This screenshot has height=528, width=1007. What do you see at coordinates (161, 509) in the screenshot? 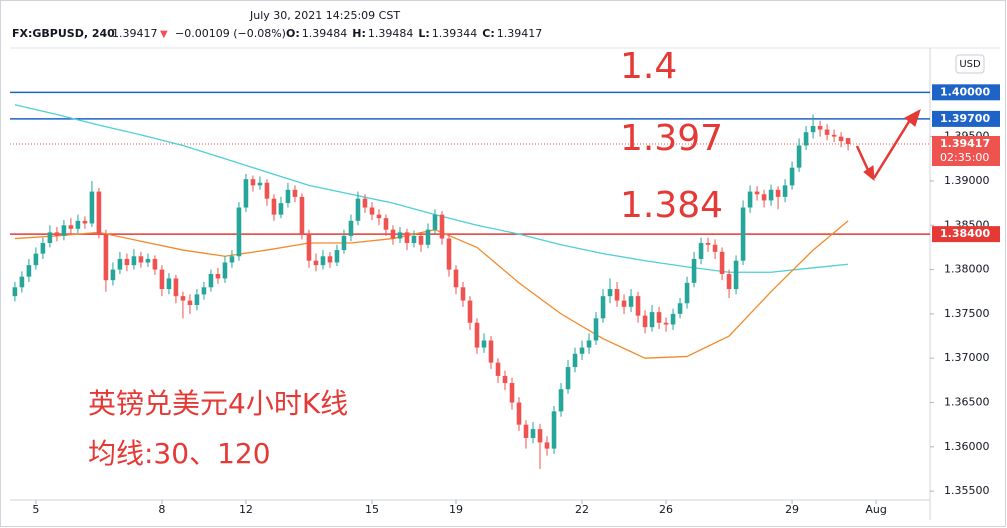
I see `x-tick-label: 8` at bounding box center [161, 509].